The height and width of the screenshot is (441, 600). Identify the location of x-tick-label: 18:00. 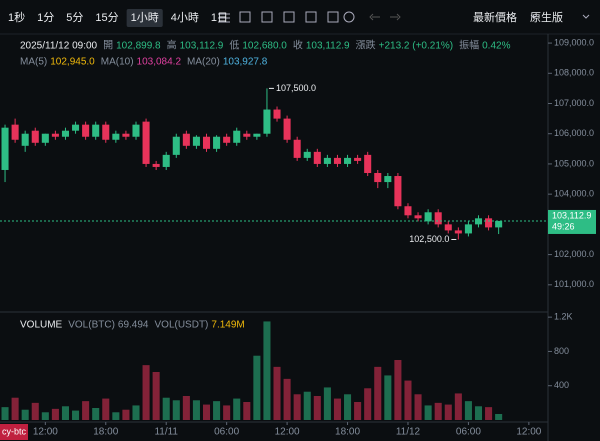
(347, 432).